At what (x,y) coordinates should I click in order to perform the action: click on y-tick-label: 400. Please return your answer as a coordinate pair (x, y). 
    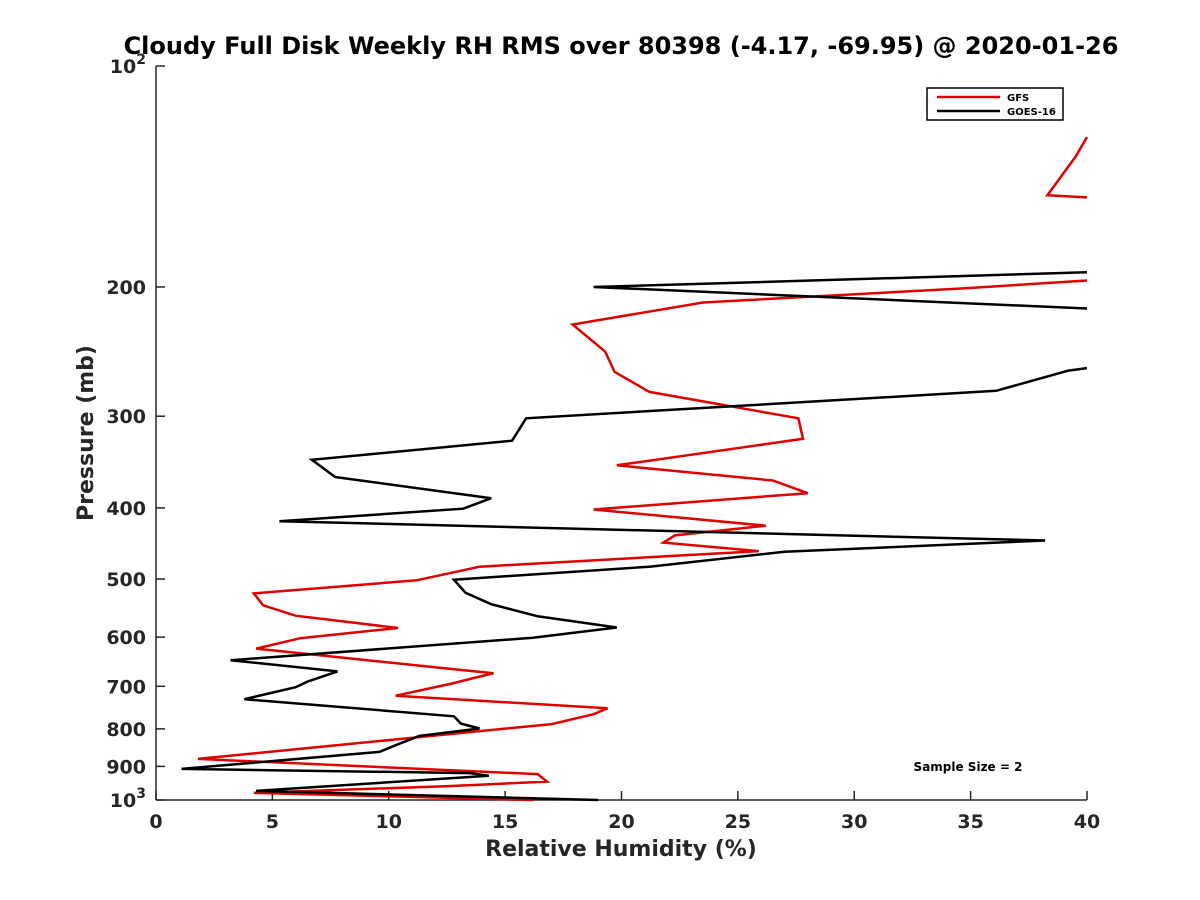
    Looking at the image, I should click on (126, 509).